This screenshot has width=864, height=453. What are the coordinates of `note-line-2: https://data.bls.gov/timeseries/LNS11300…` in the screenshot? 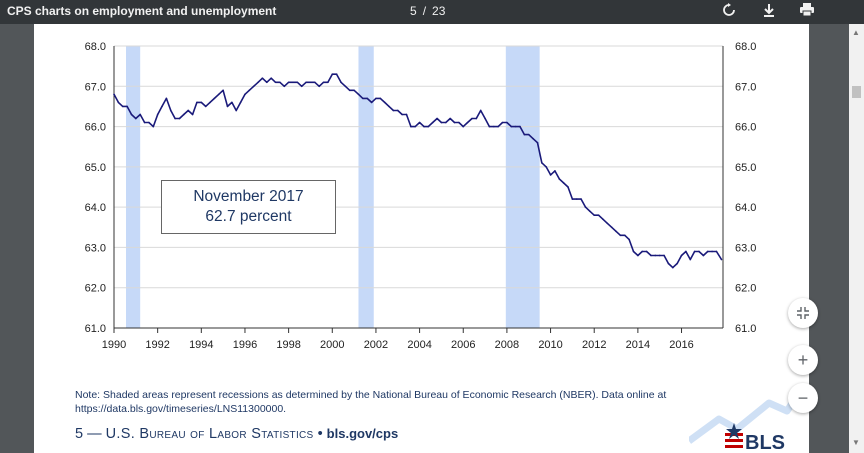 It's located at (181, 409).